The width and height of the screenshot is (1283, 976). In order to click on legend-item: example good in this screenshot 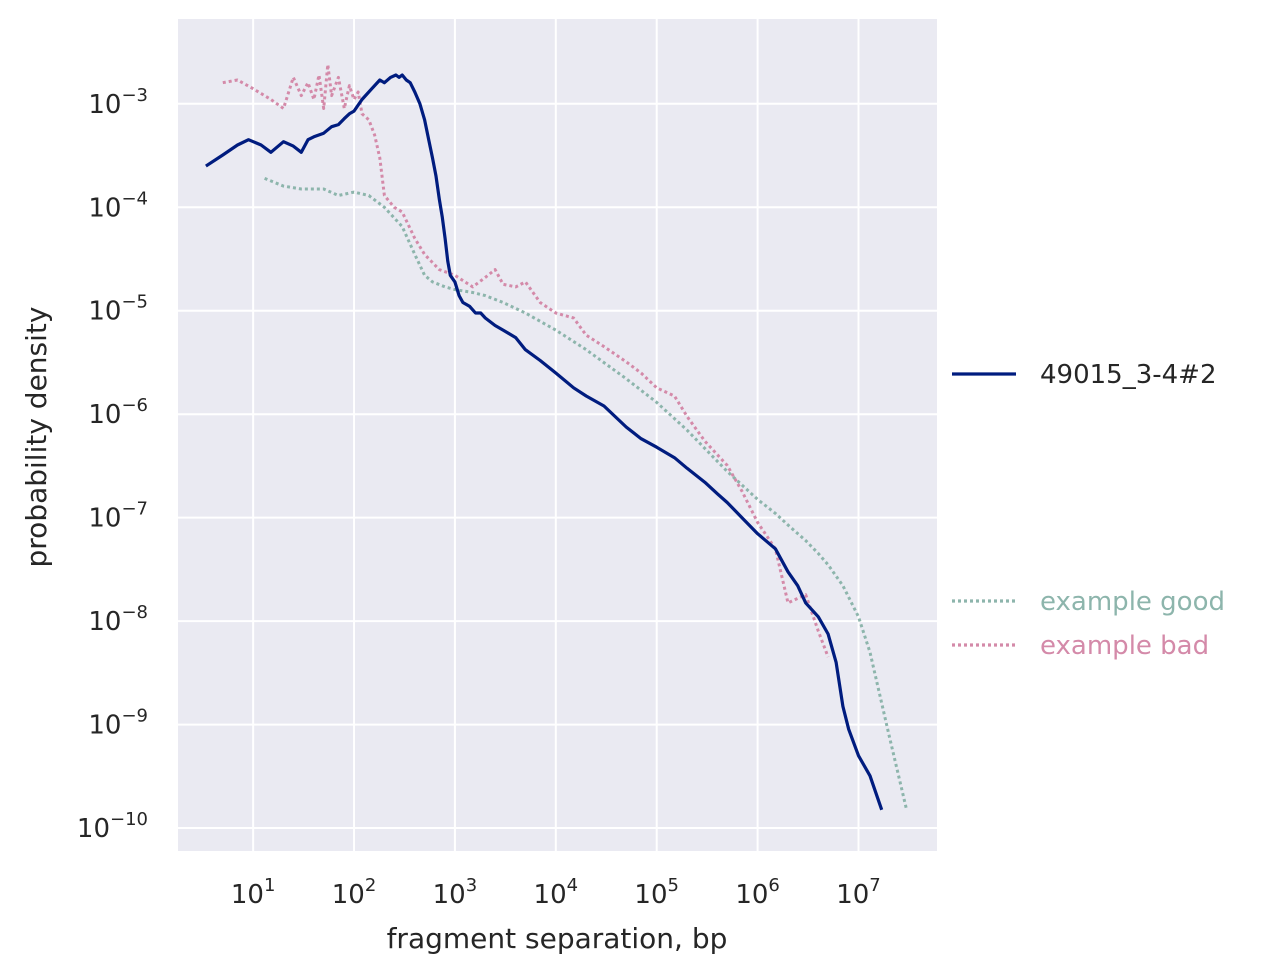, I will do `click(1088, 602)`.